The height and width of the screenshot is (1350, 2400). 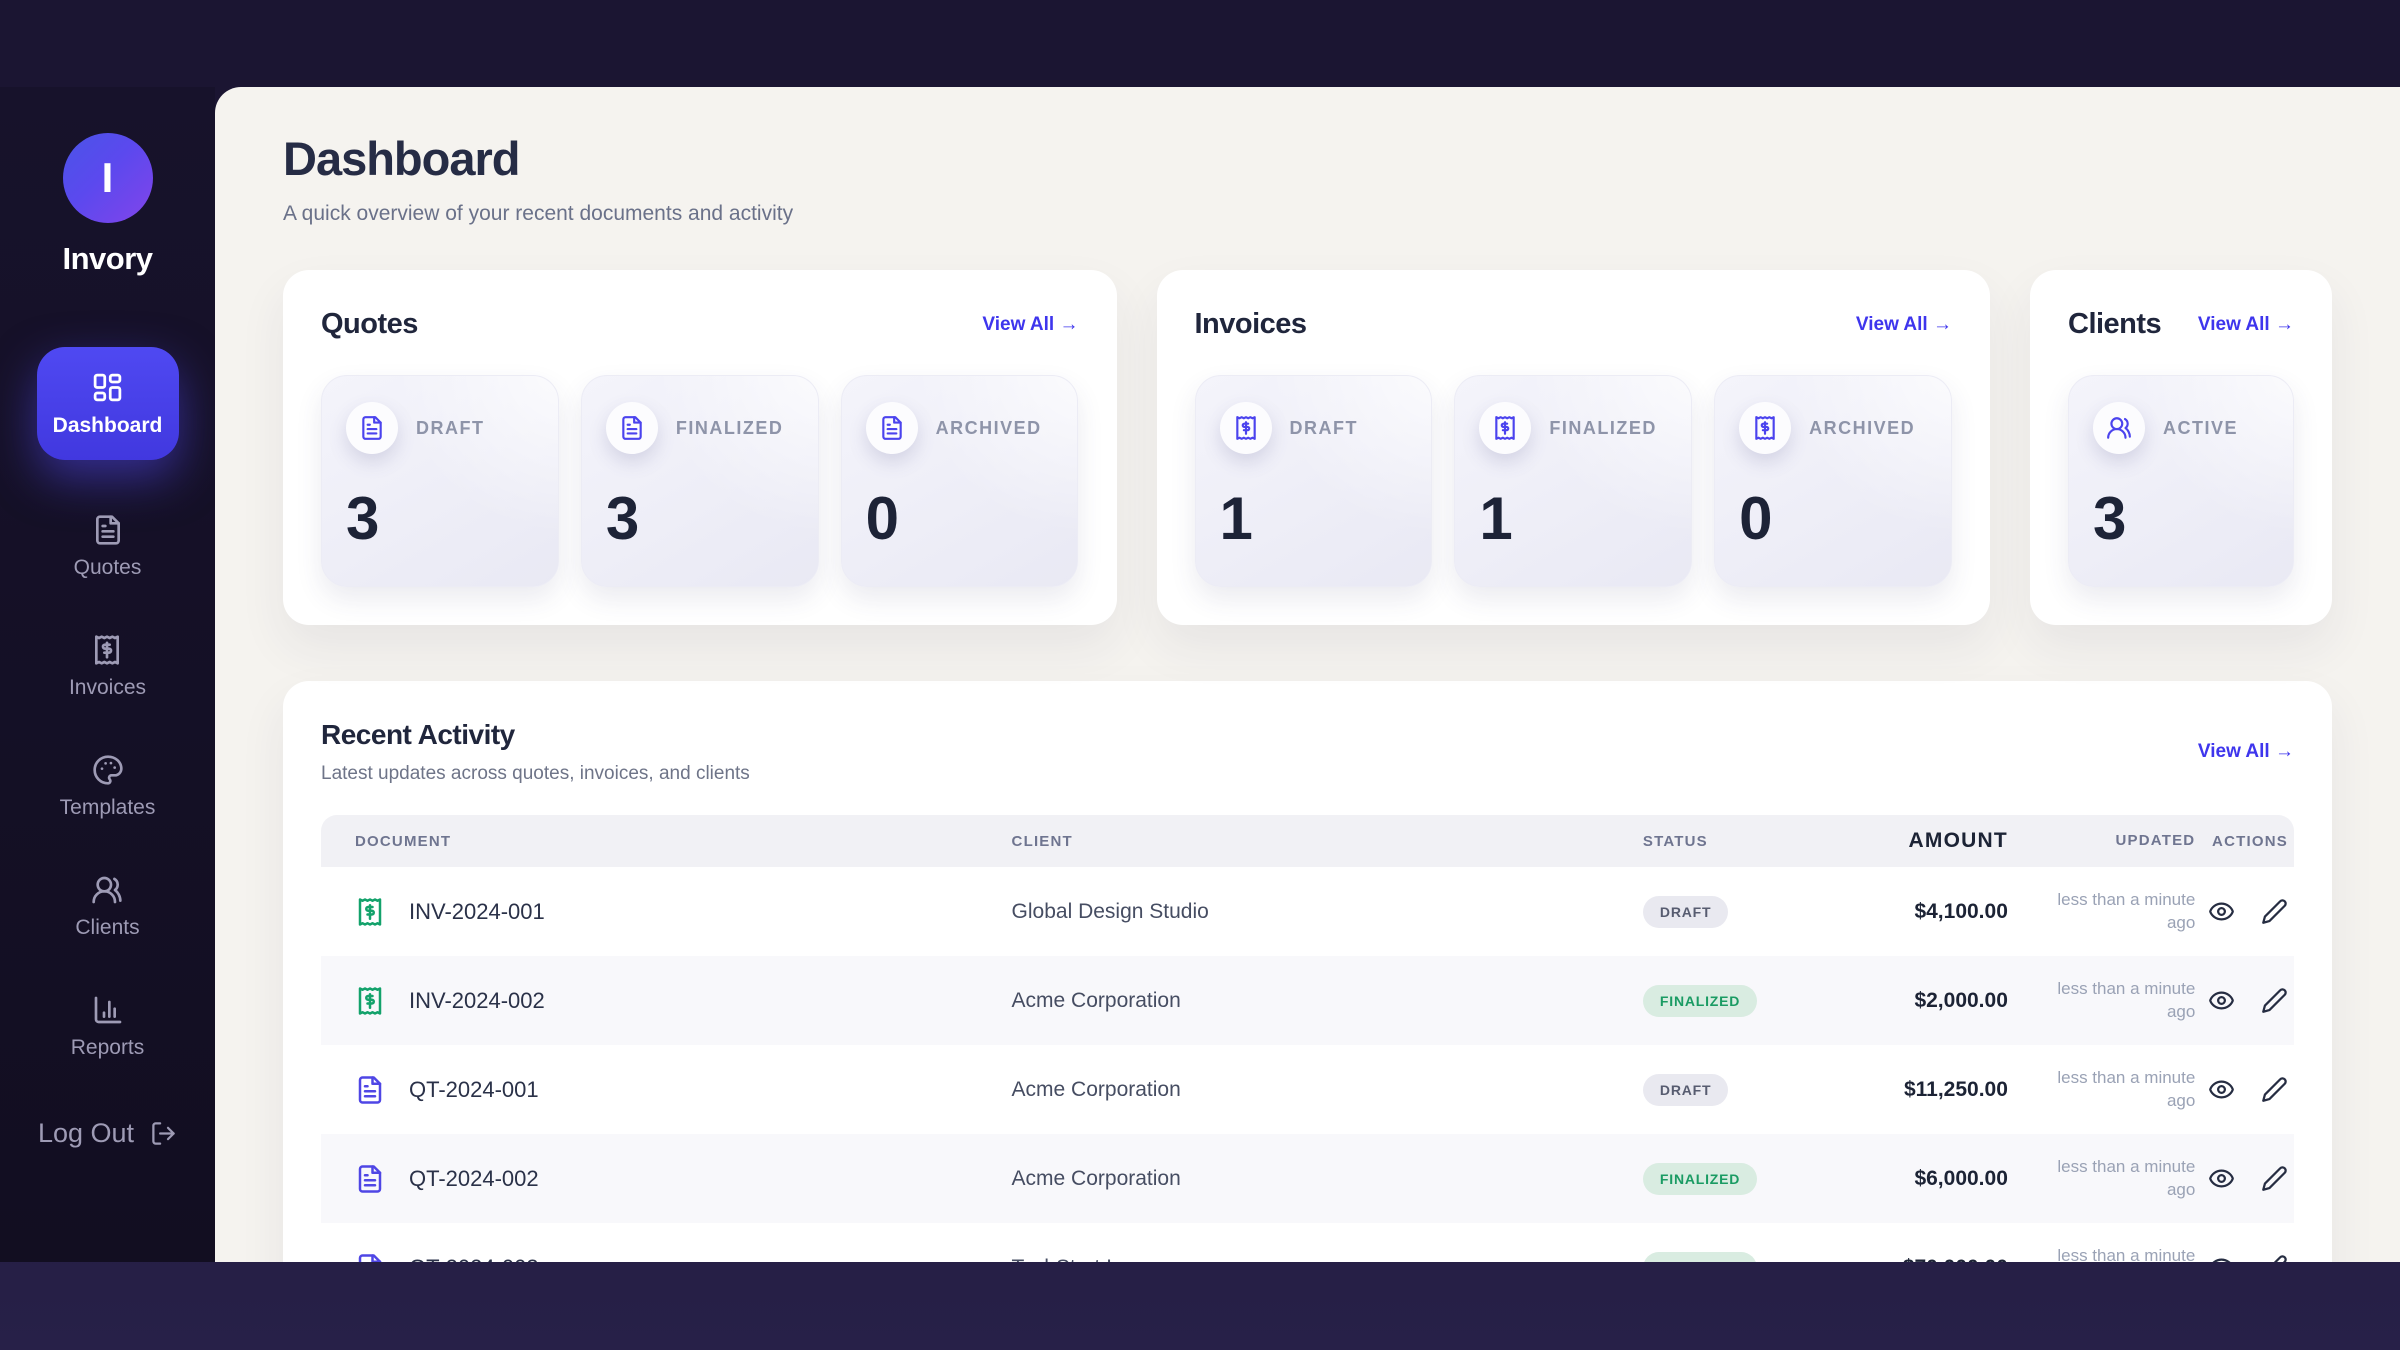 What do you see at coordinates (700, 447) in the screenshot?
I see `quotes-card: Quotes View All → DRAFT 3` at bounding box center [700, 447].